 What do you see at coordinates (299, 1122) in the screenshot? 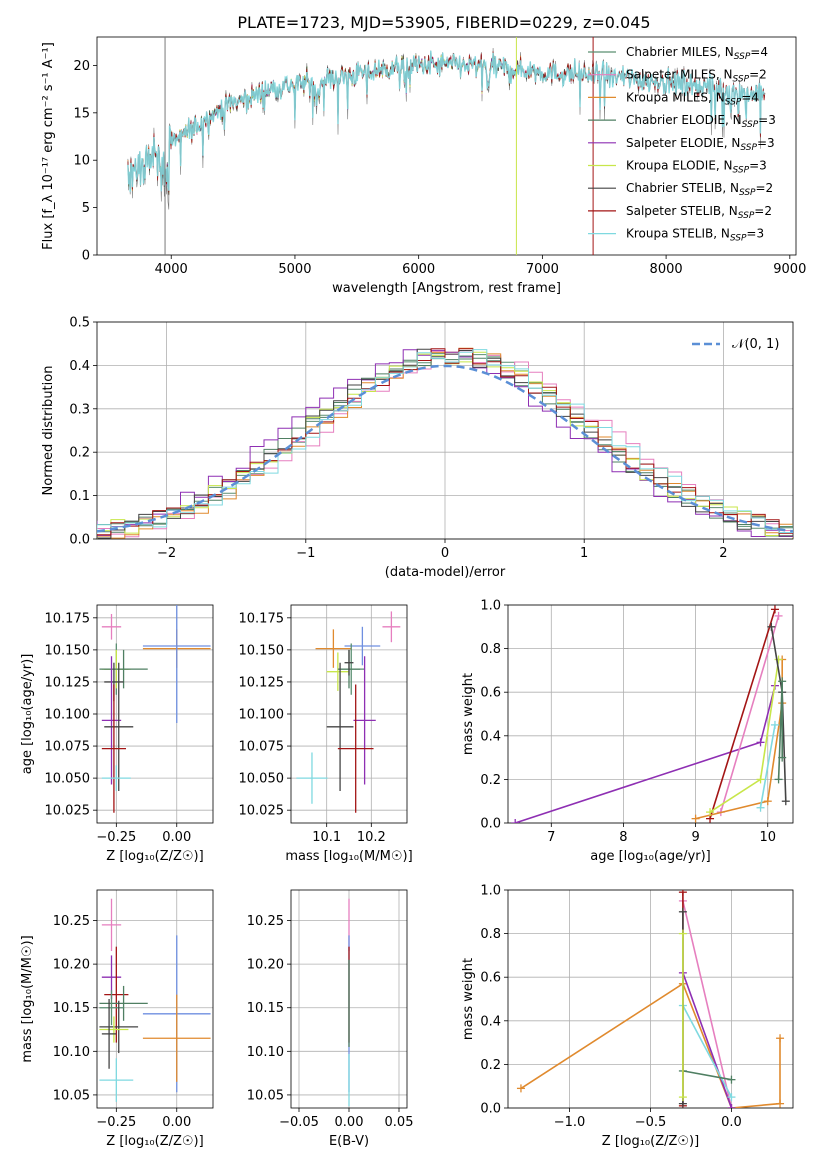
I see `x-tick-label: −0.05` at bounding box center [299, 1122].